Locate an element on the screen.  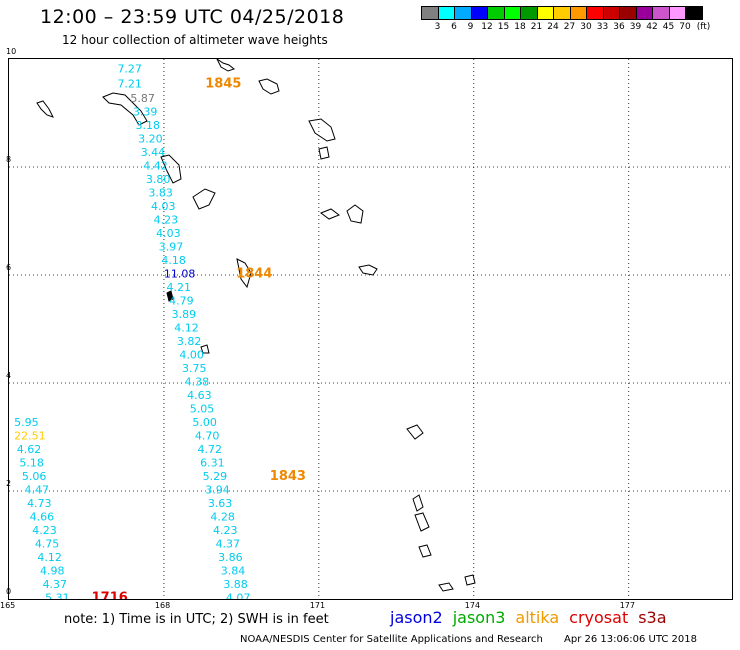
legend-tick-label: 42 is located at coordinates (652, 27).